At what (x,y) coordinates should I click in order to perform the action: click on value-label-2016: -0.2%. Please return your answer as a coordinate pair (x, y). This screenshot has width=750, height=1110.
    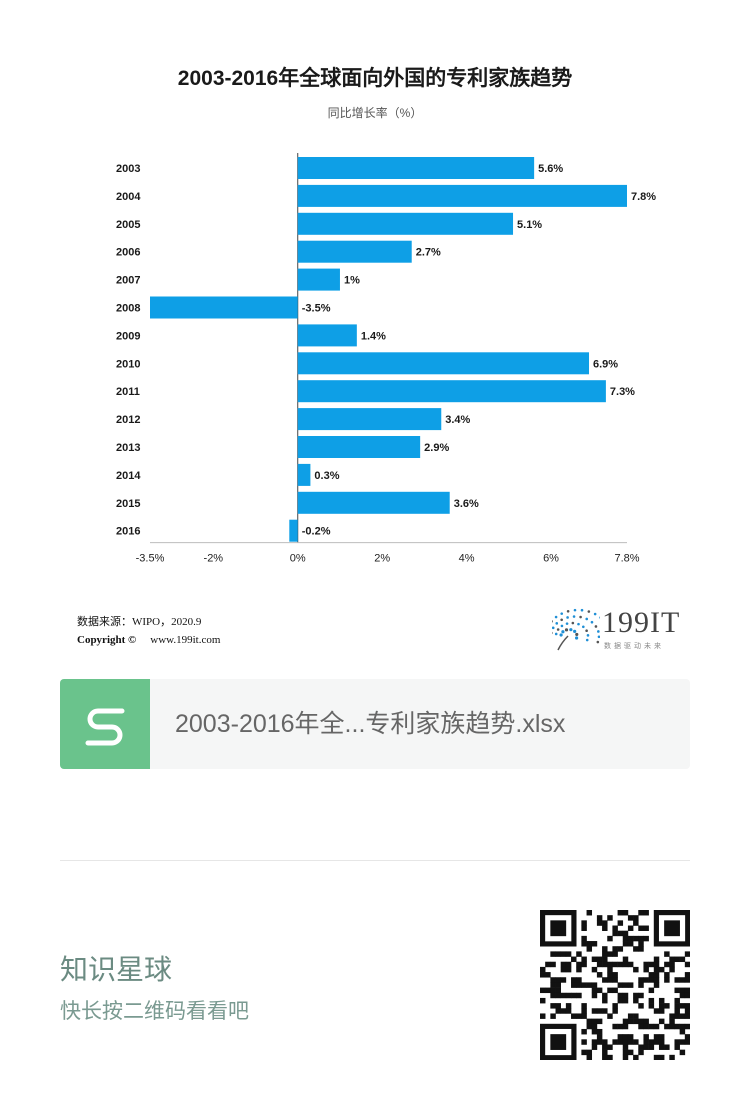
    Looking at the image, I should click on (316, 532).